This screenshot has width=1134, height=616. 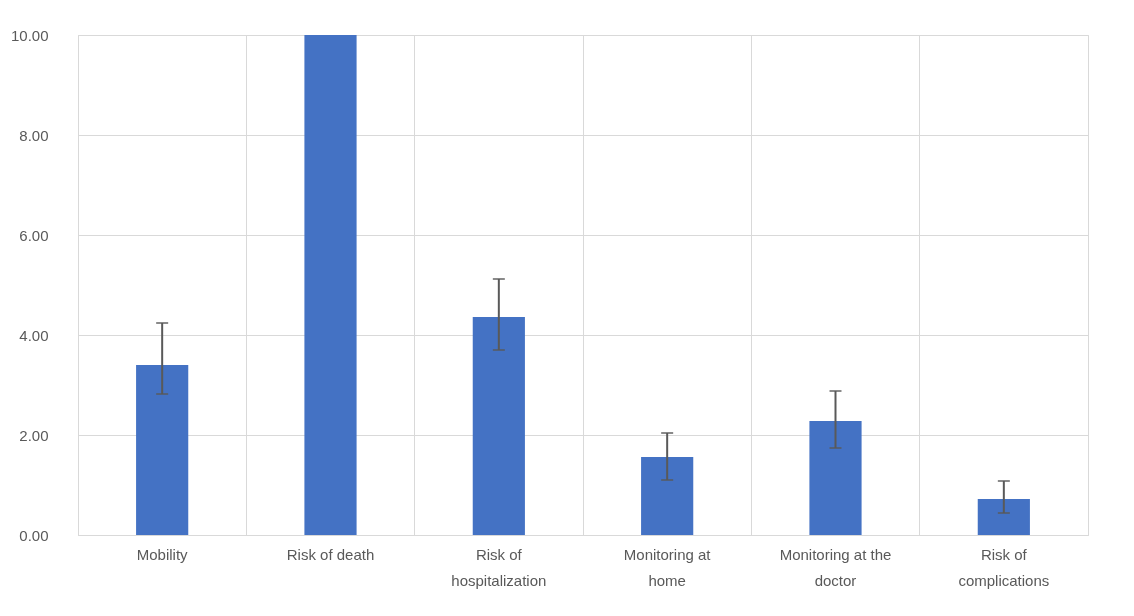 I want to click on x-tick-label: Monitoring at home, so click(x=667, y=567).